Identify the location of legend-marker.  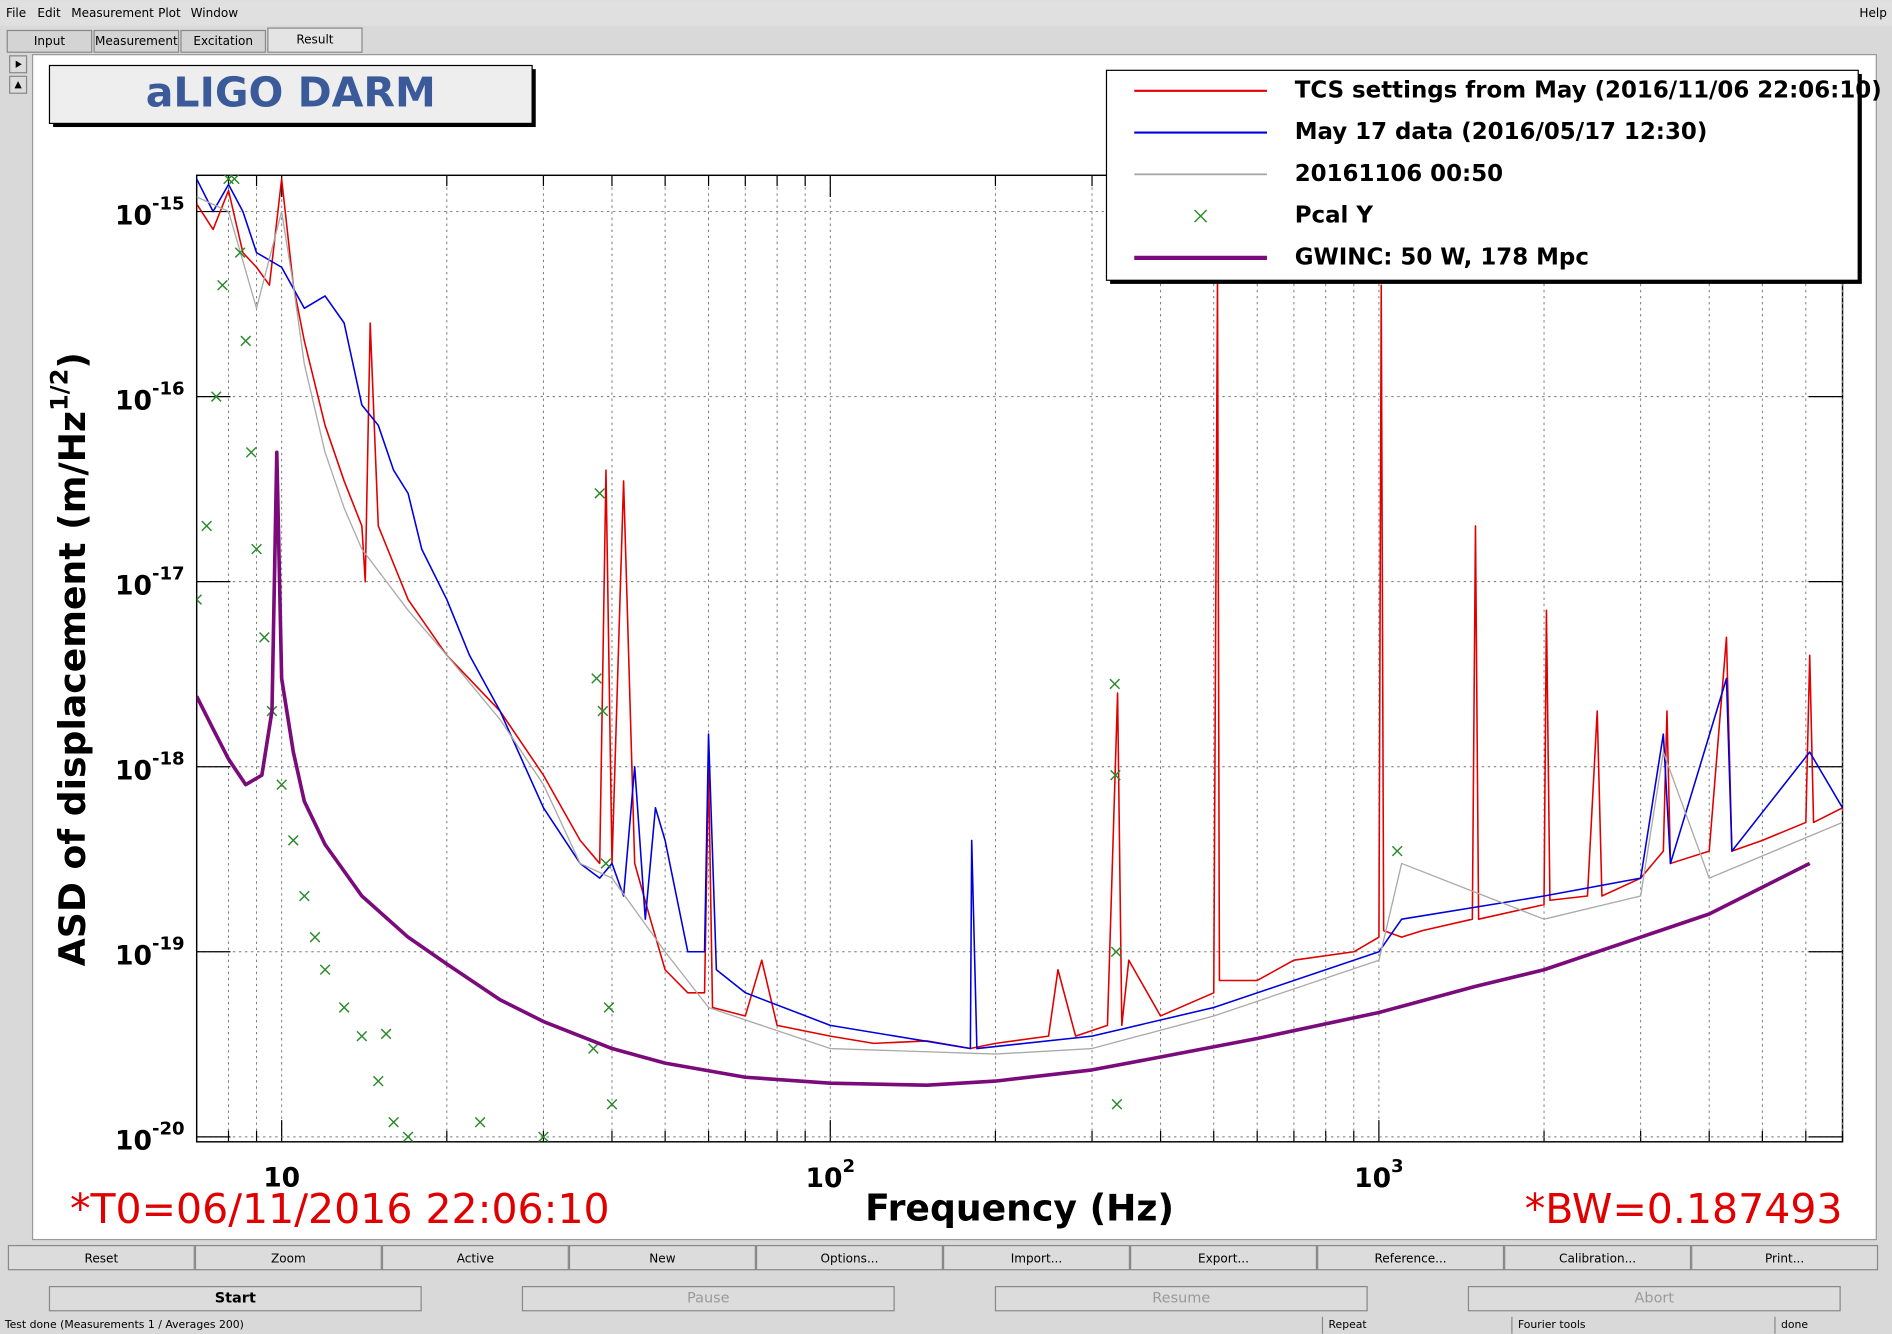
(1201, 216).